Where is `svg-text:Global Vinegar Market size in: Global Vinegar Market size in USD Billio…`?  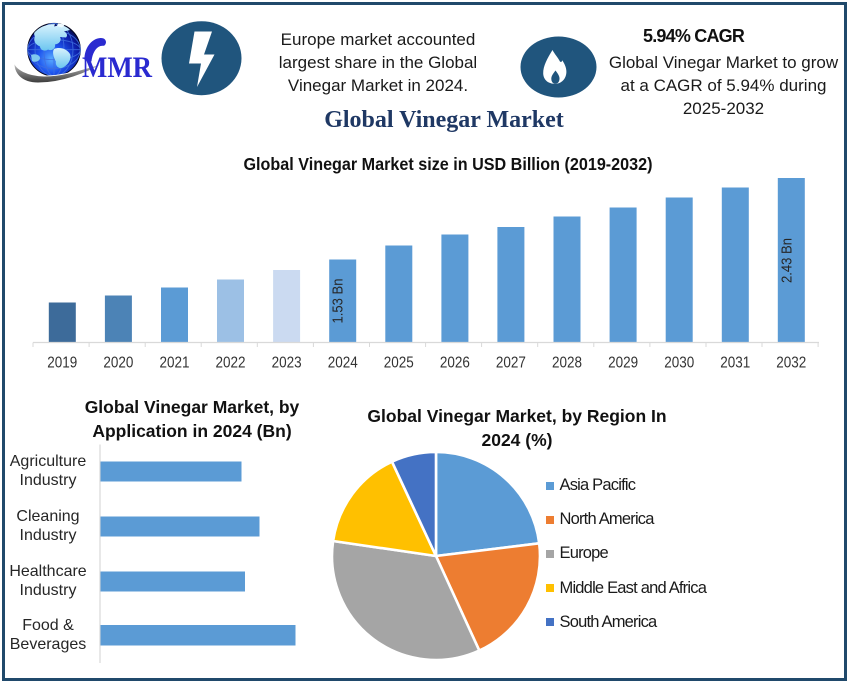
svg-text:Global Vinegar Market size in: Global Vinegar Market size in USD Billio… is located at coordinates (448, 164).